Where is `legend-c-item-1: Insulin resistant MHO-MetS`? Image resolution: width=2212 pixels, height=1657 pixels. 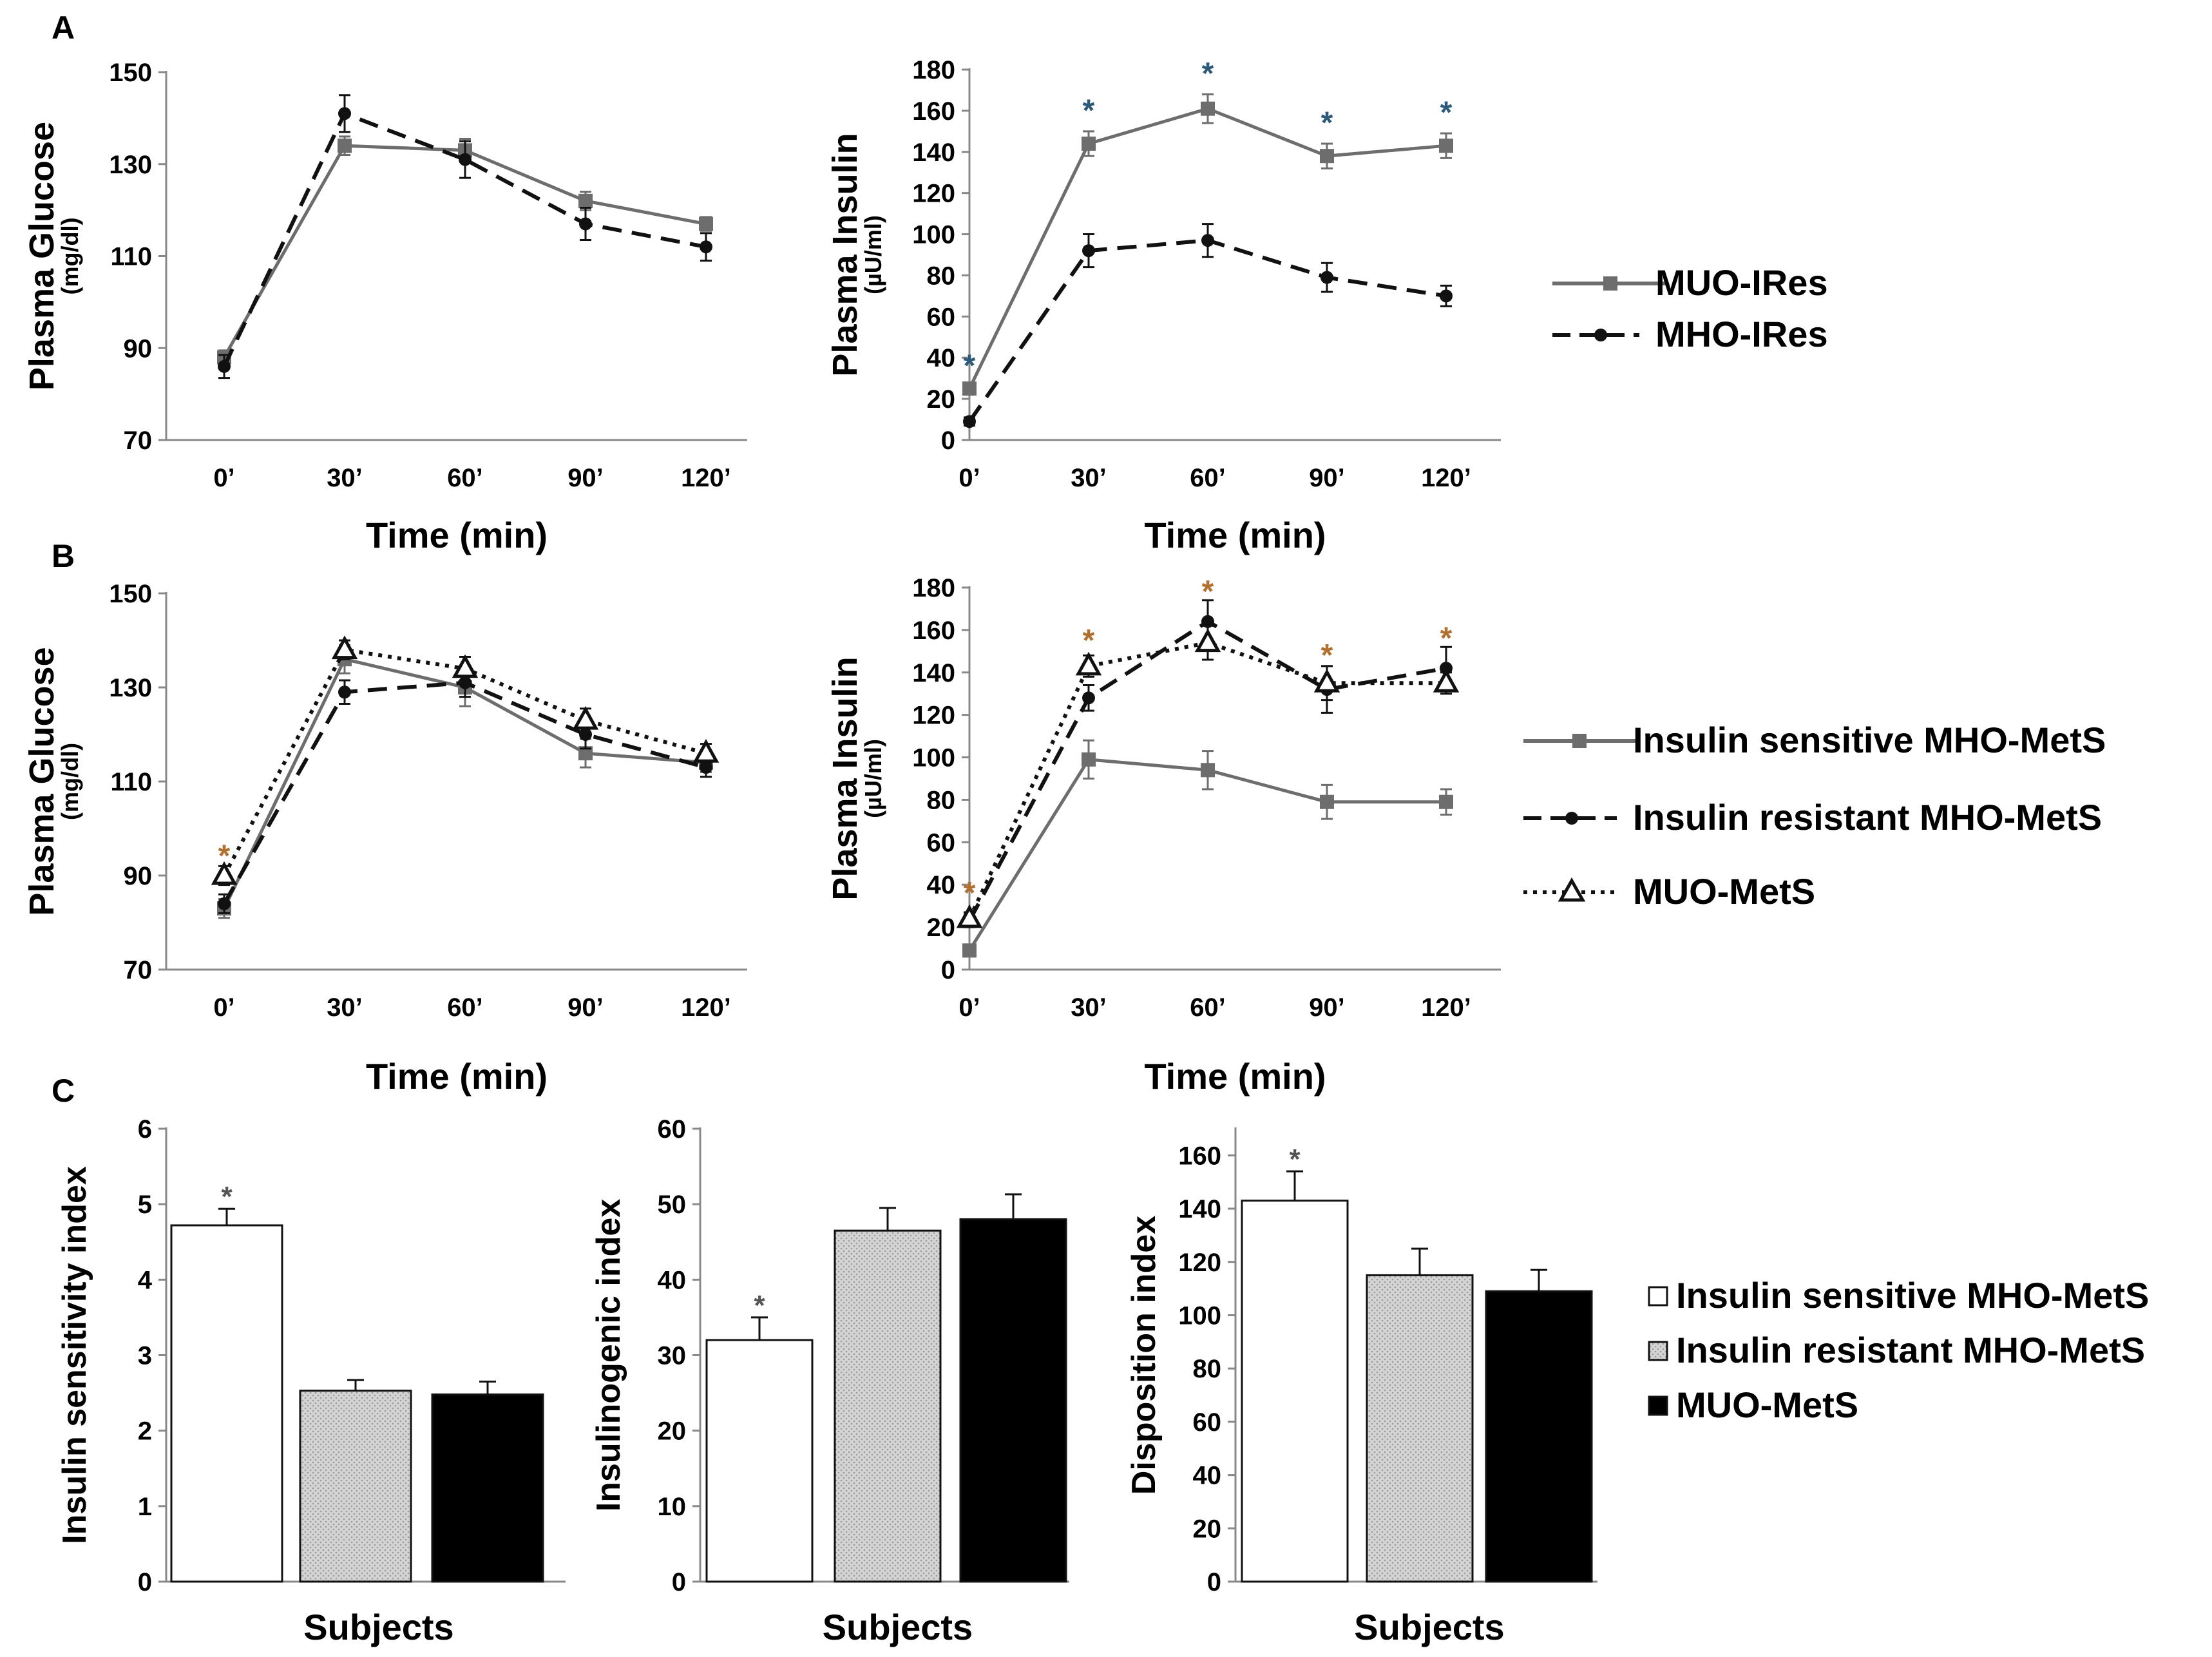
legend-c-item-1: Insulin resistant MHO-MetS is located at coordinates (1896, 1350).